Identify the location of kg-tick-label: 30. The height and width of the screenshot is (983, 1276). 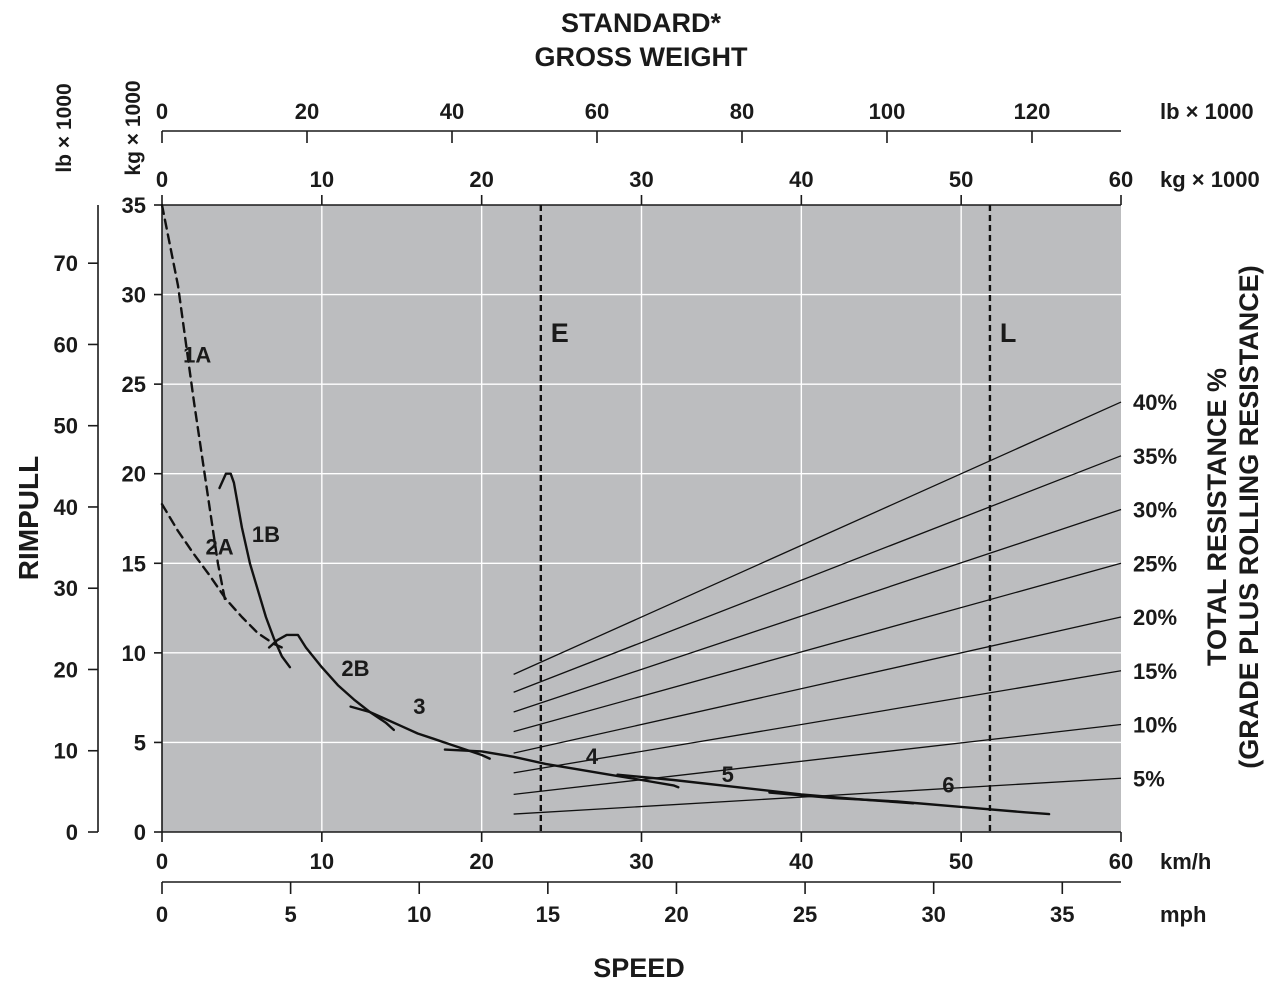
(134, 295).